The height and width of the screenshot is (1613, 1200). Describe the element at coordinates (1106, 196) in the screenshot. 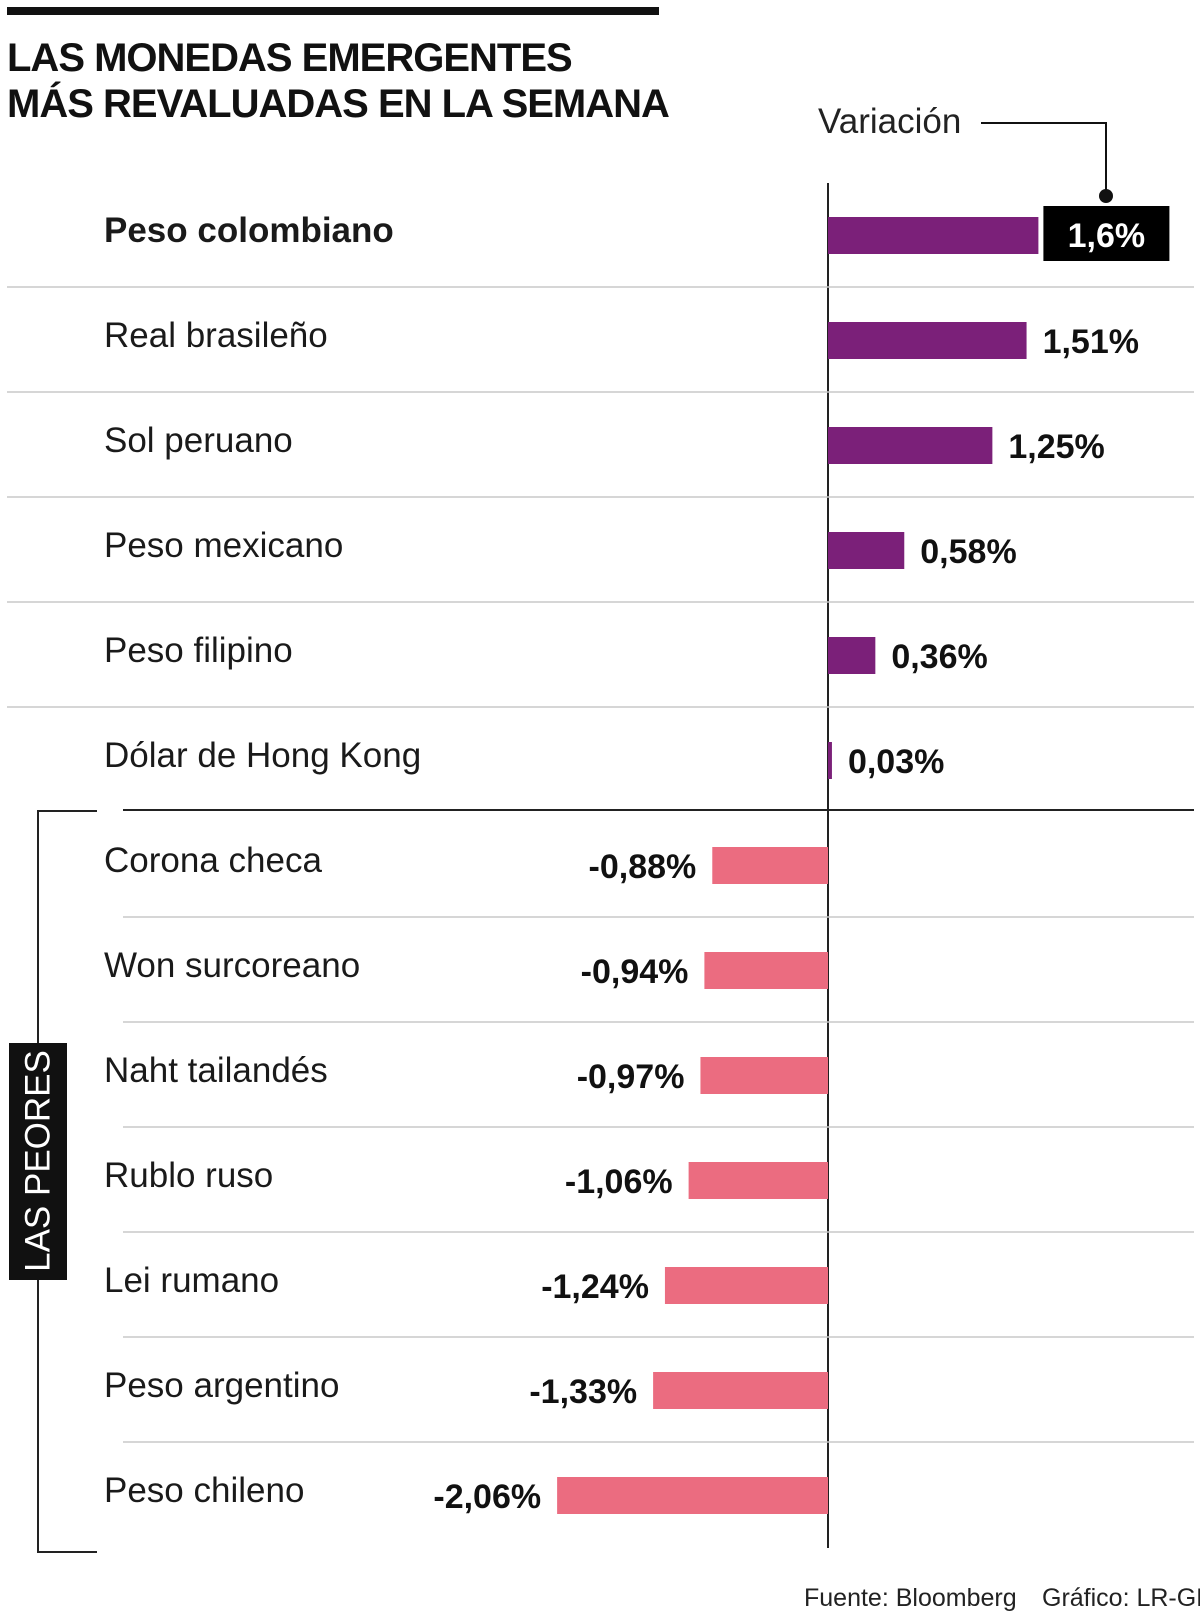

I see `variation-leader-dot` at that location.